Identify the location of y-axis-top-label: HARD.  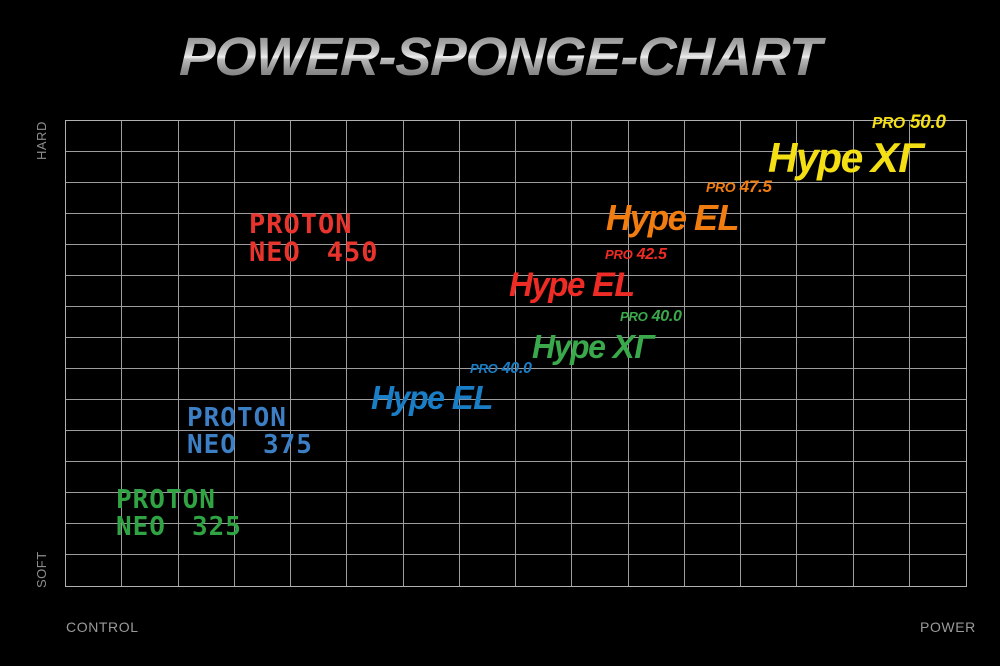
(41, 140).